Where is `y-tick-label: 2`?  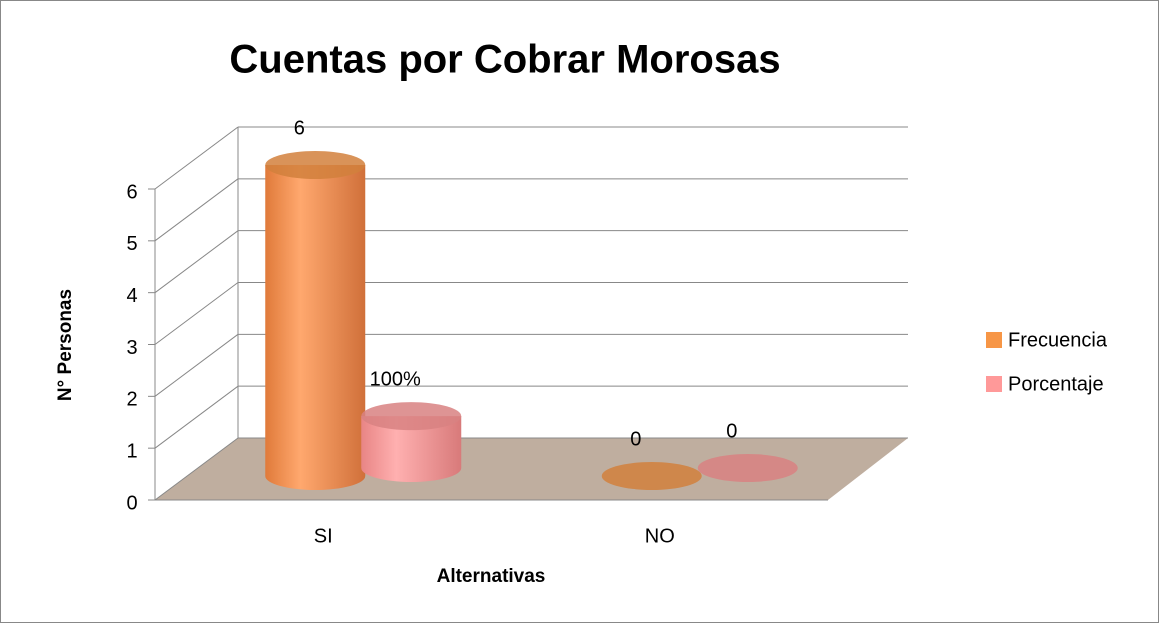 y-tick-label: 2 is located at coordinates (131, 400).